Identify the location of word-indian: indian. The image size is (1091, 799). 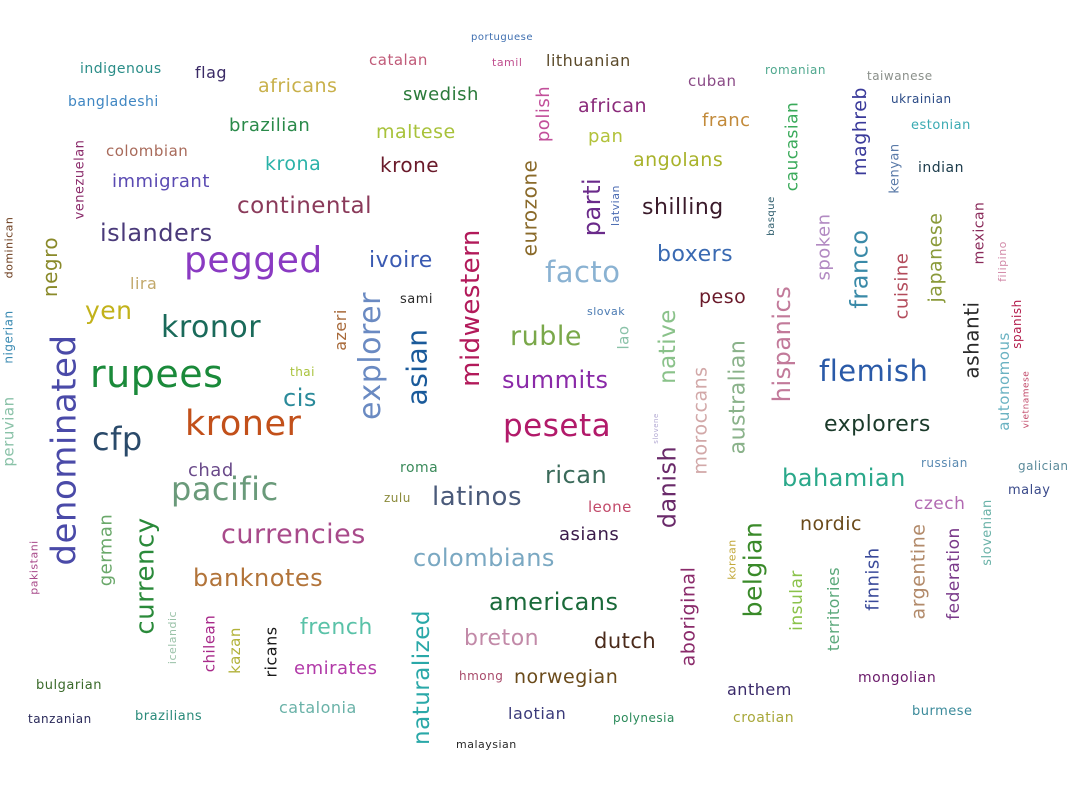
(941, 168).